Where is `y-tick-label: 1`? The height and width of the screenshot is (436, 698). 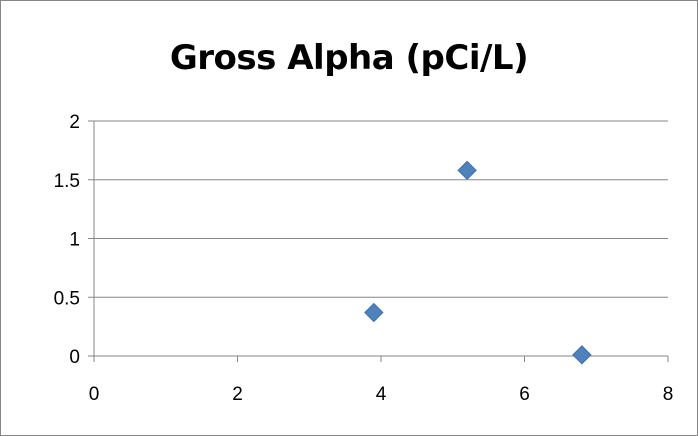
y-tick-label: 1 is located at coordinates (74, 240).